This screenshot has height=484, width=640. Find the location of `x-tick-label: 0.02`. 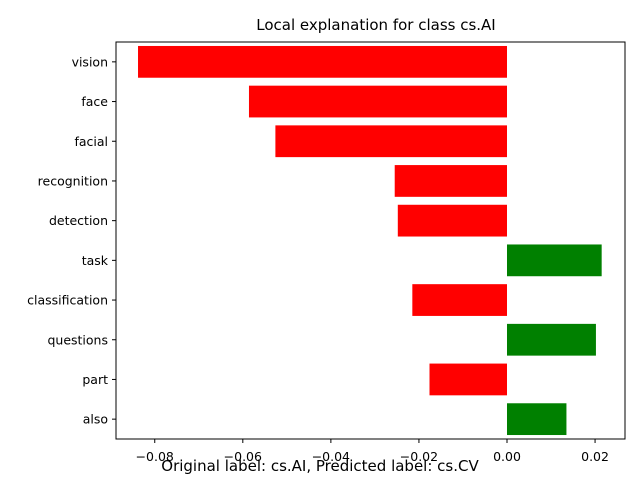

x-tick-label: 0.02 is located at coordinates (595, 456).